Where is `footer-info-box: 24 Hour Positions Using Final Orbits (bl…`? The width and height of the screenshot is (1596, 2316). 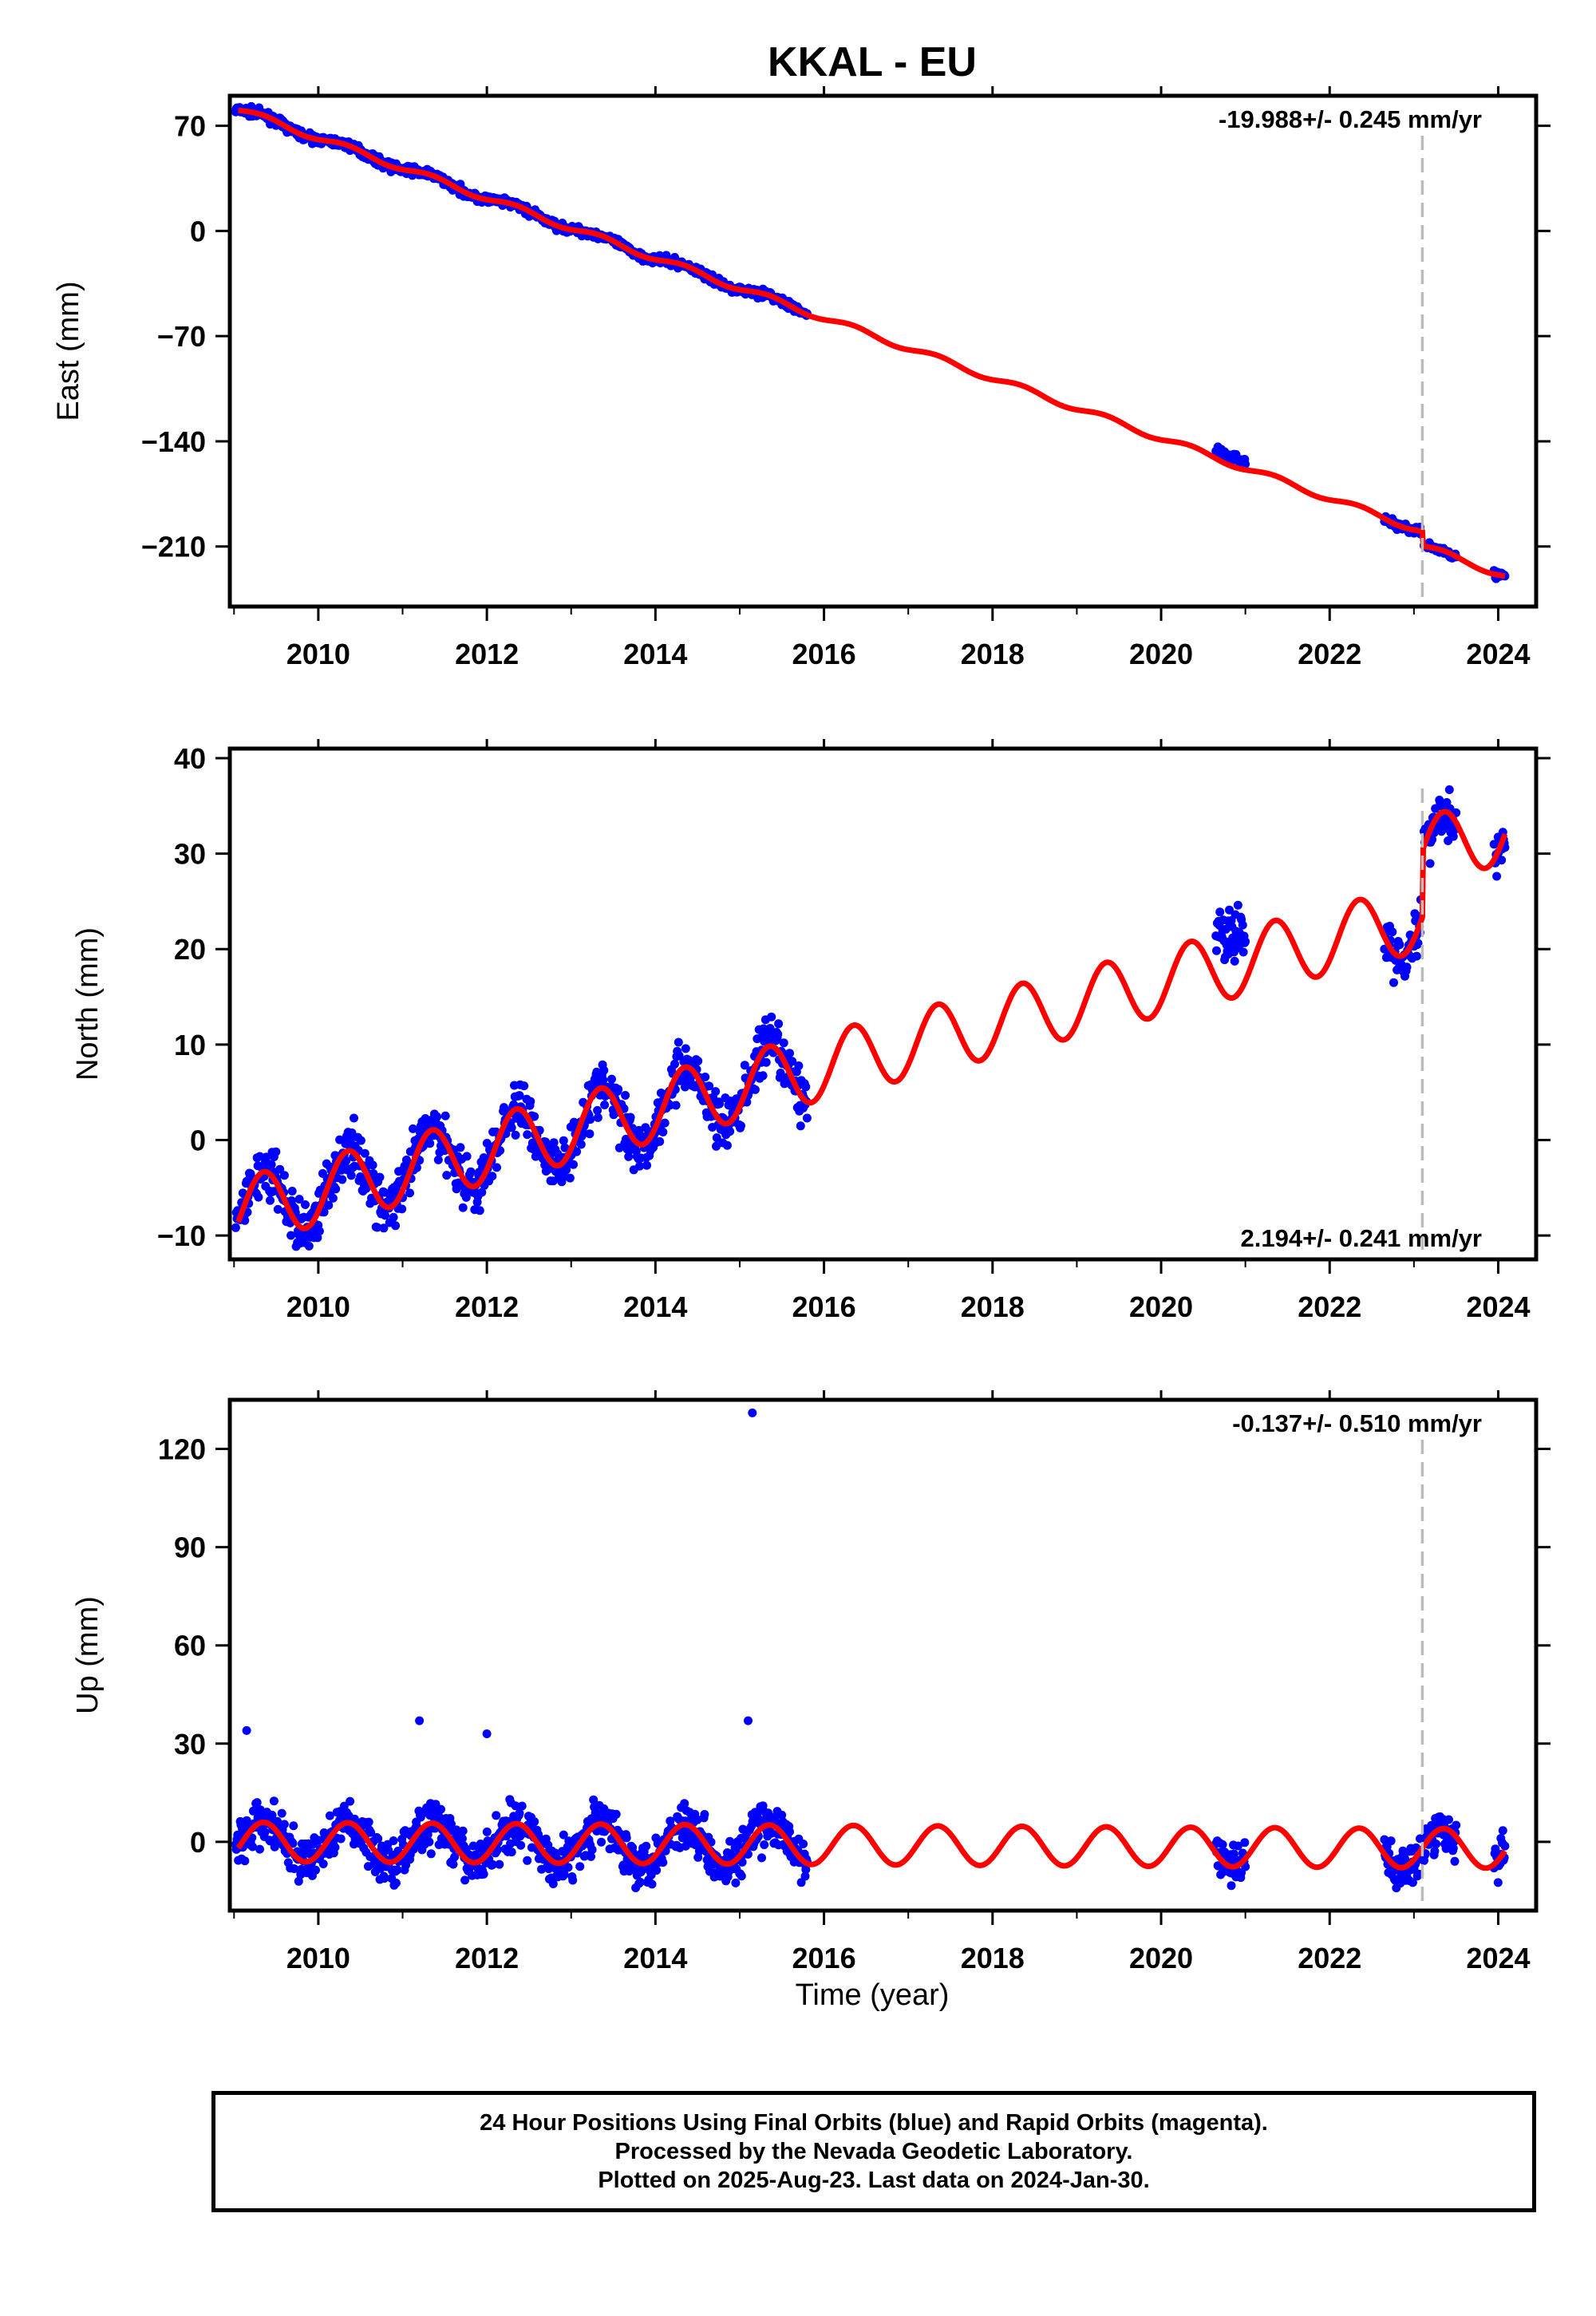
footer-info-box: 24 Hour Positions Using Final Orbits (bl… is located at coordinates (873, 2151).